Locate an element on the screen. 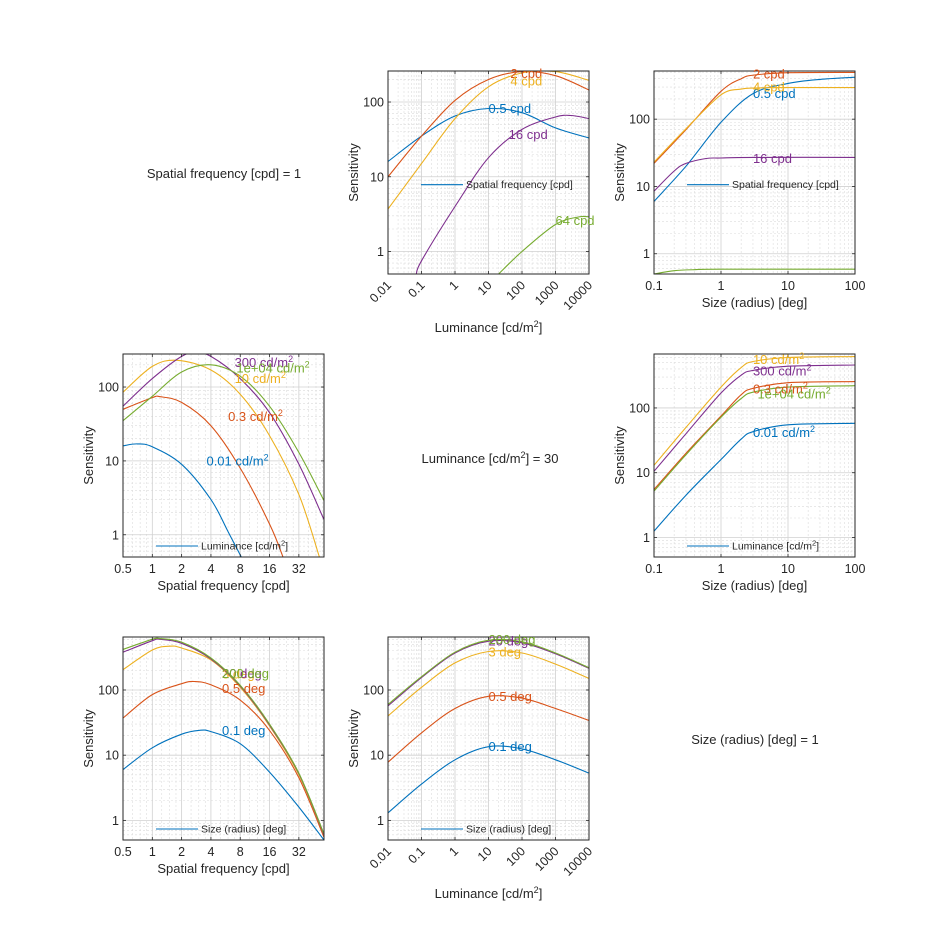 The height and width of the screenshot is (945, 945). curve-label-text: 200 deg is located at coordinates (512, 639).